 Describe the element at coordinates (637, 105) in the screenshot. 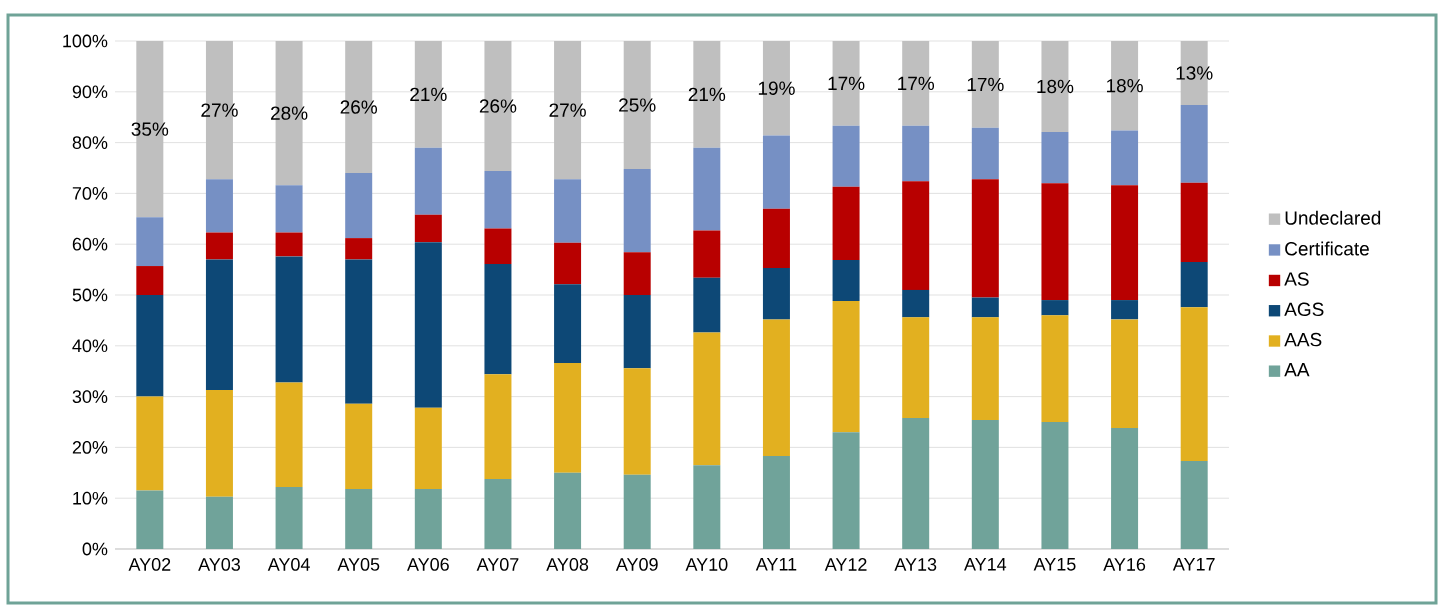

I see `data-label: 25%` at that location.